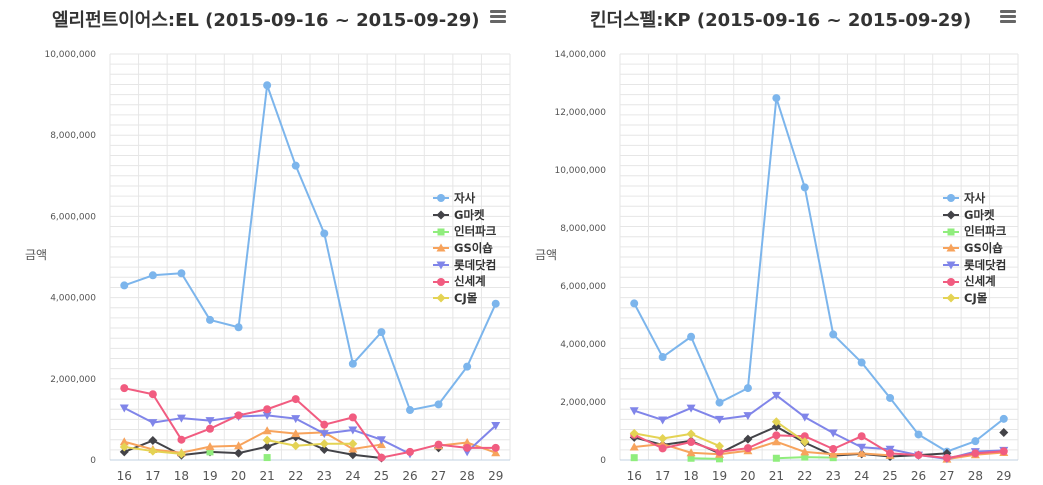 Image resolution: width=1043 pixels, height=485 pixels. Describe the element at coordinates (464, 298) in the screenshot. I see `legend-item: CJ몰` at that location.